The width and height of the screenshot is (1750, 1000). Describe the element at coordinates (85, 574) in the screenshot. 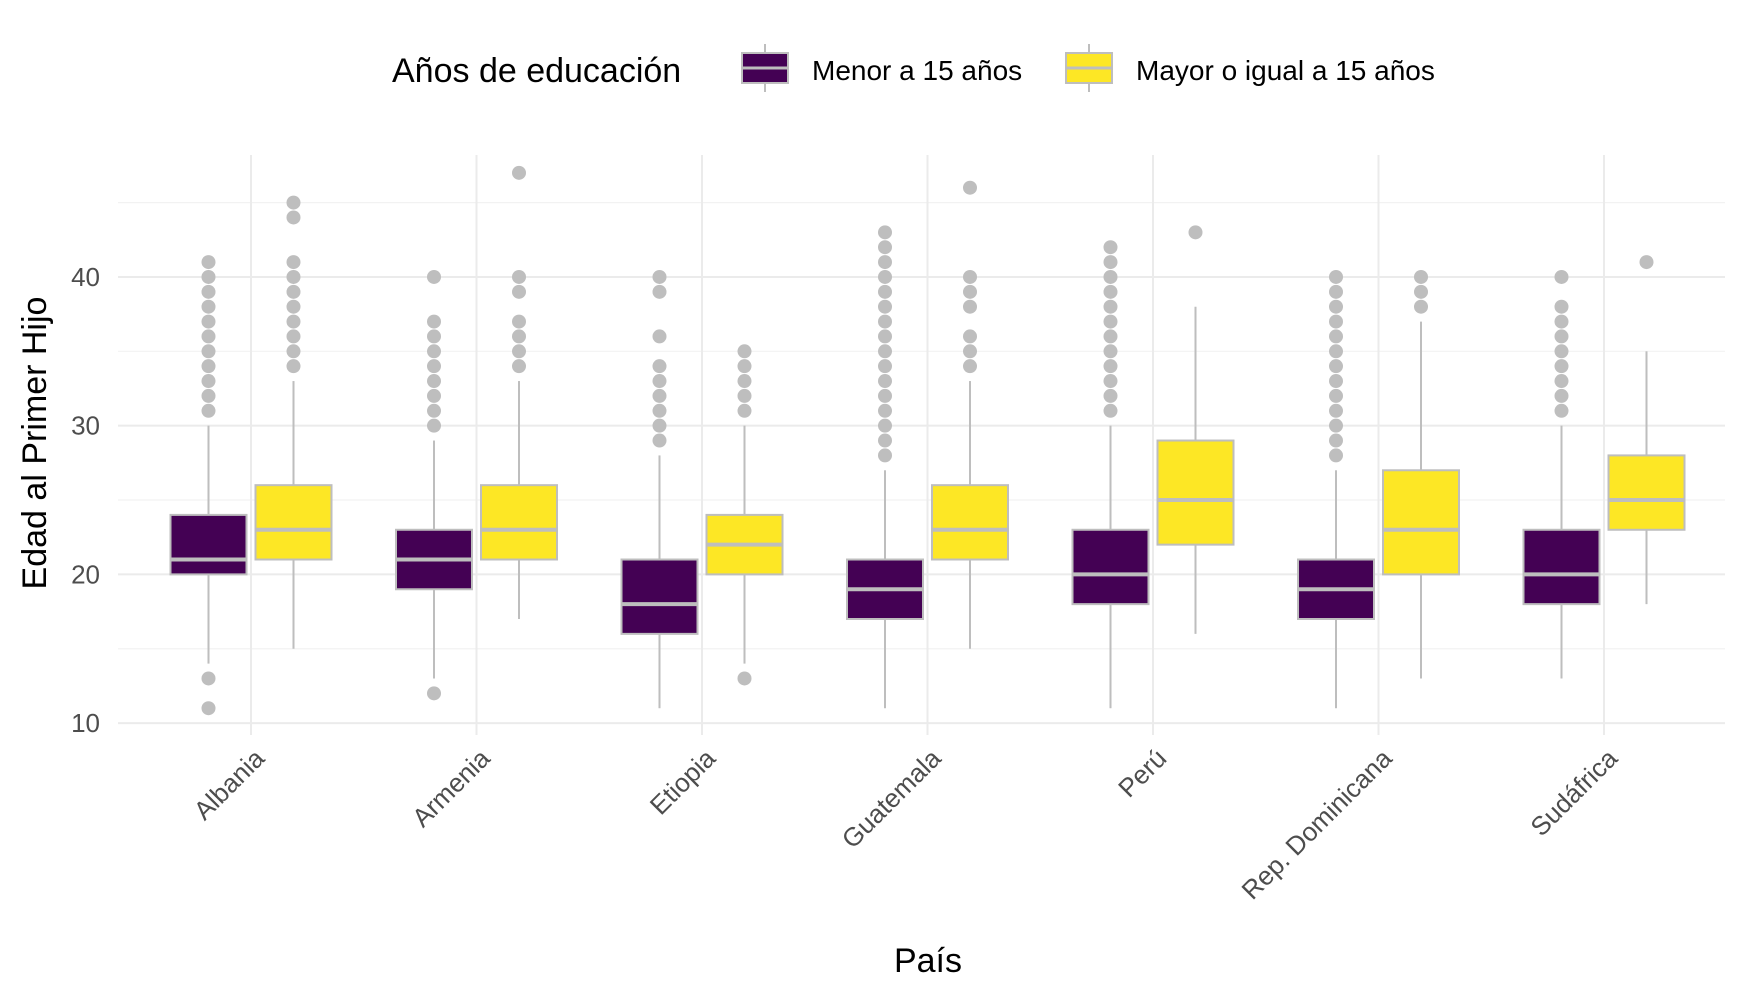

I see `y-tick-label: 20` at that location.